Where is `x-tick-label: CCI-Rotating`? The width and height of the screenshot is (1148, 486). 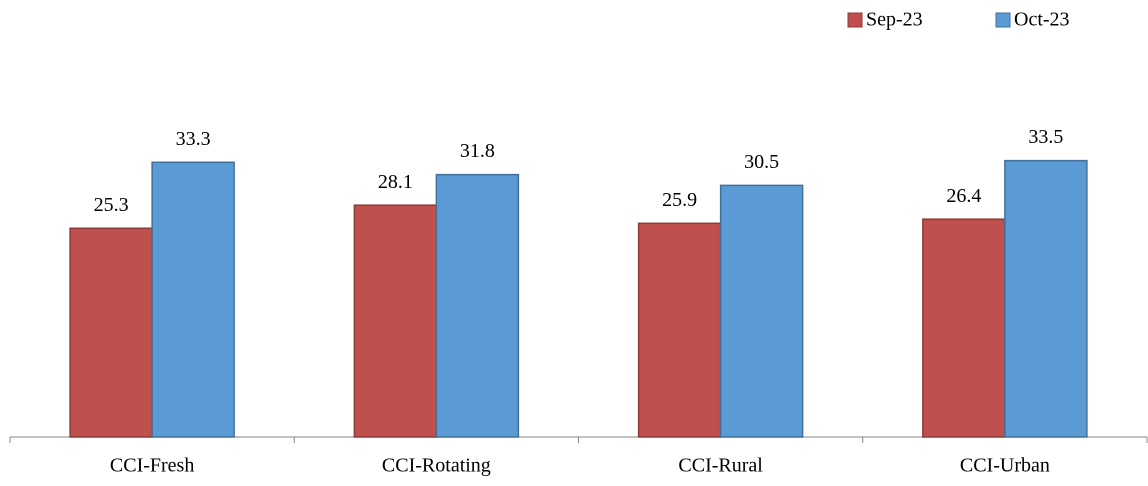
x-tick-label: CCI-Rotating is located at coordinates (436, 466).